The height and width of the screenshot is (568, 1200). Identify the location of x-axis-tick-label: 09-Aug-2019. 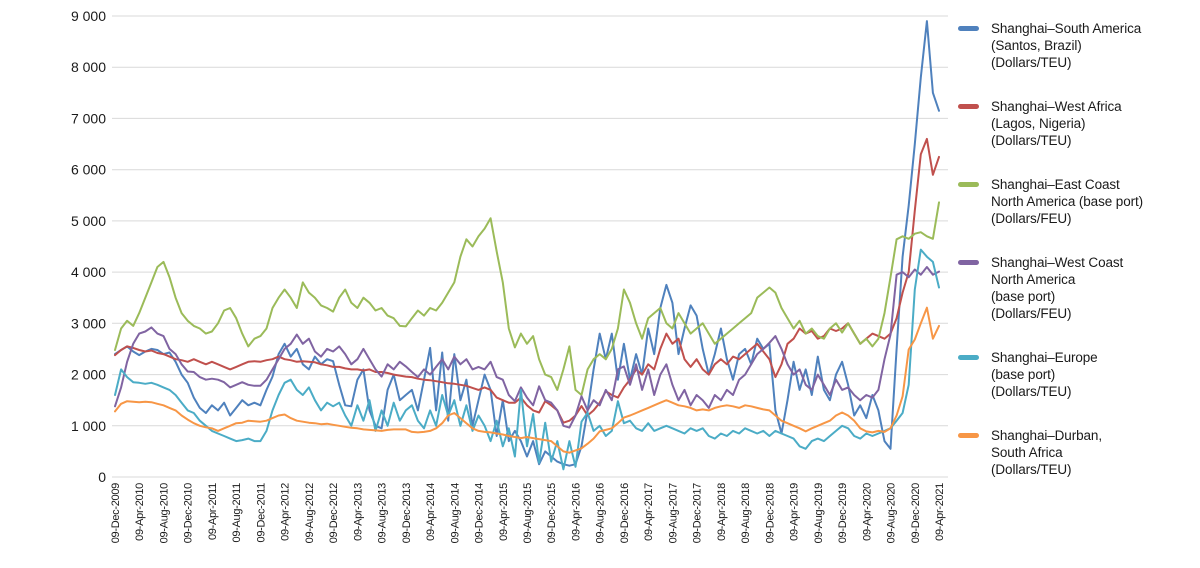
(819, 513).